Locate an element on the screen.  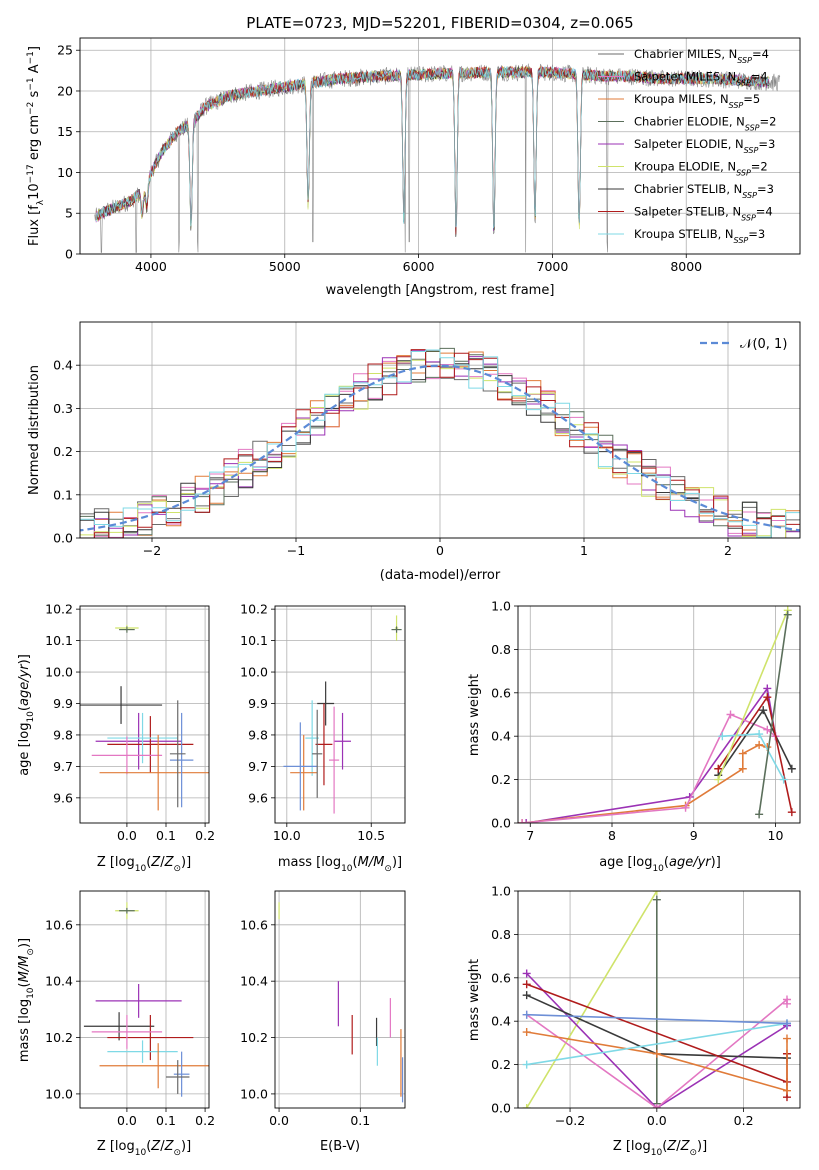
x-tick-label: −1 is located at coordinates (296, 550).